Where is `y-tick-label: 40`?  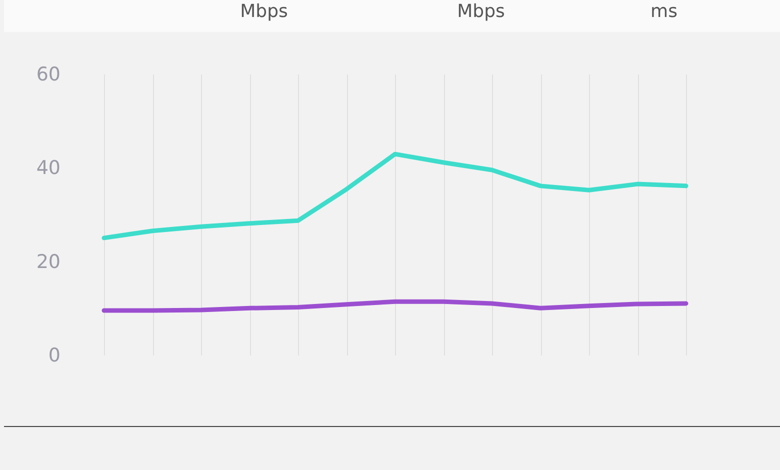 y-tick-label: 40 is located at coordinates (48, 168).